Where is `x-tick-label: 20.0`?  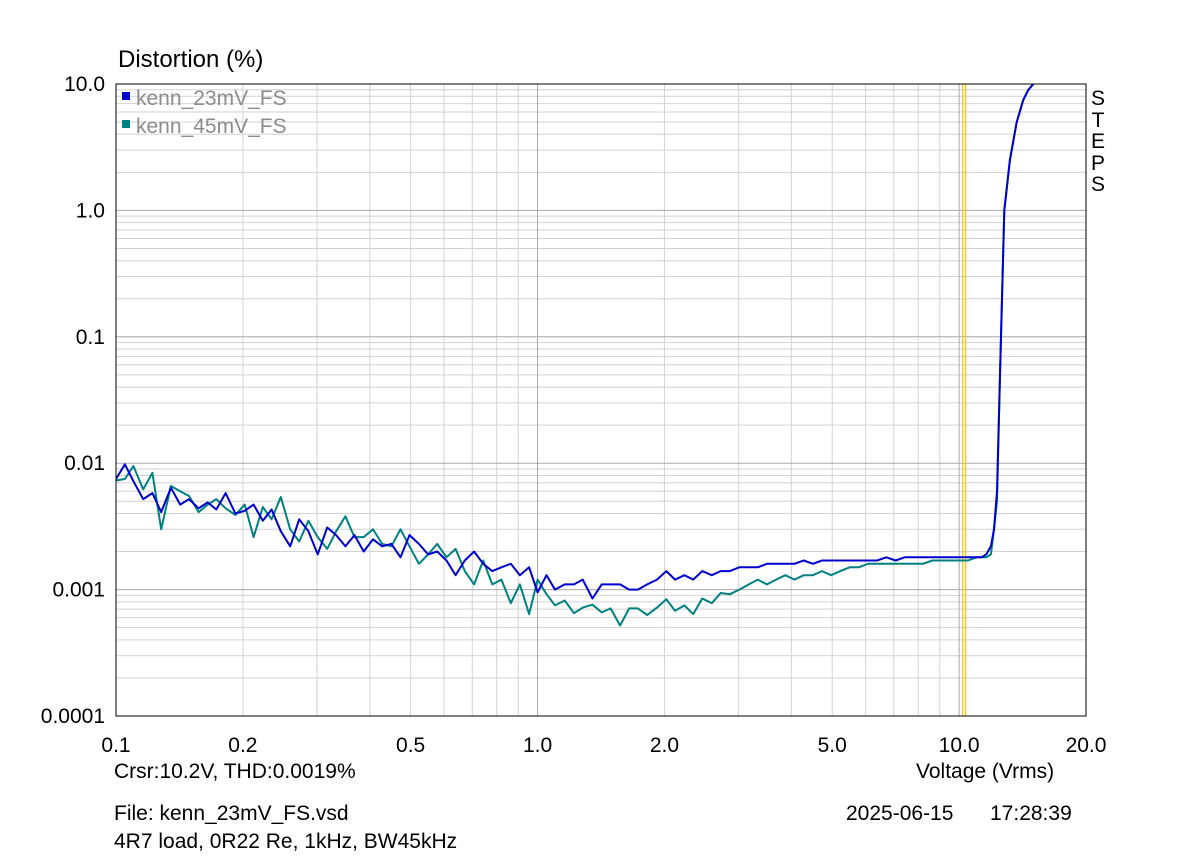 x-tick-label: 20.0 is located at coordinates (1086, 745).